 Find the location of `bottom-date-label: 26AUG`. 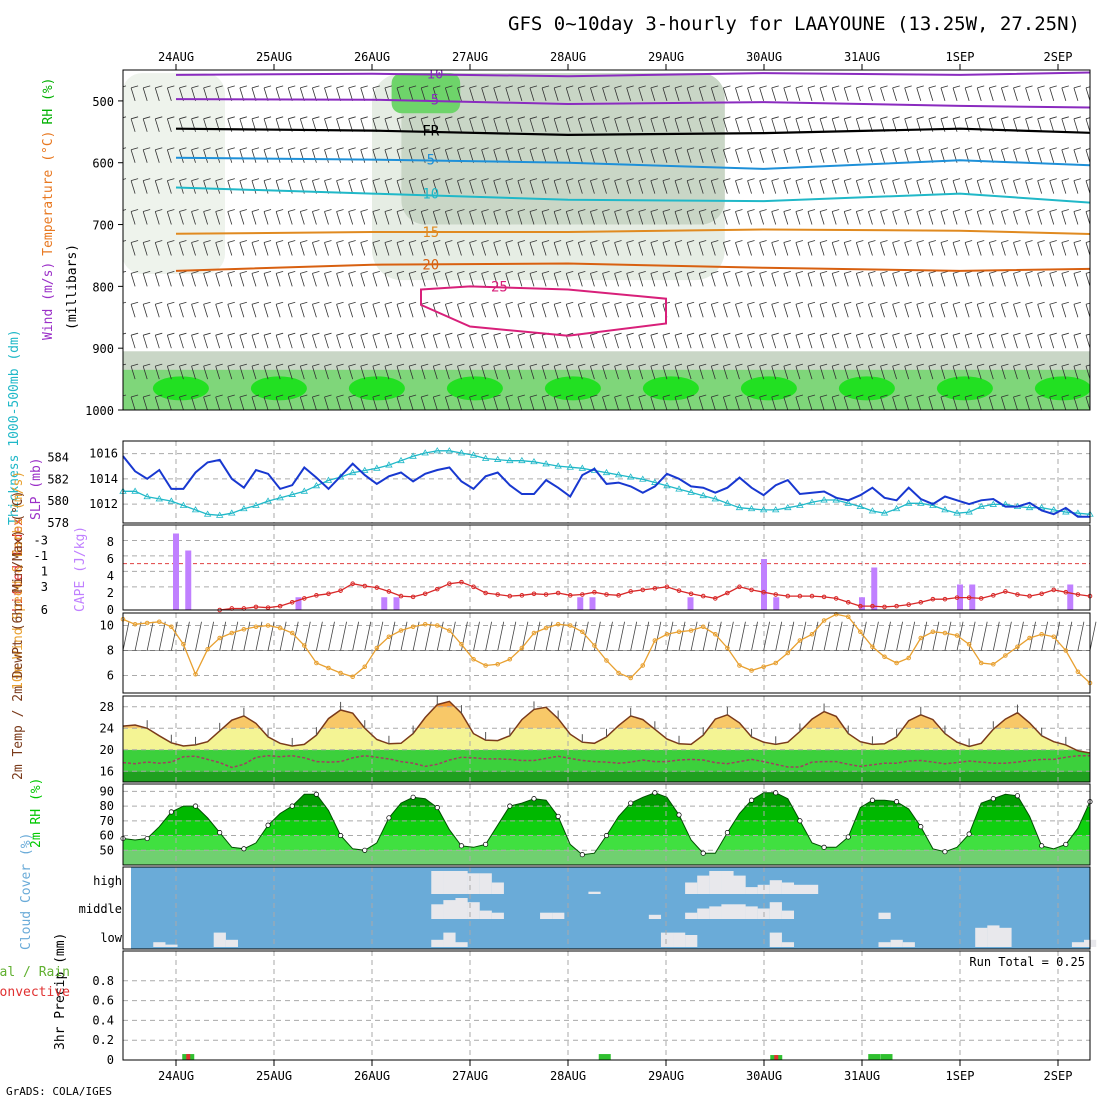

bottom-date-label: 26AUG is located at coordinates (372, 1076).